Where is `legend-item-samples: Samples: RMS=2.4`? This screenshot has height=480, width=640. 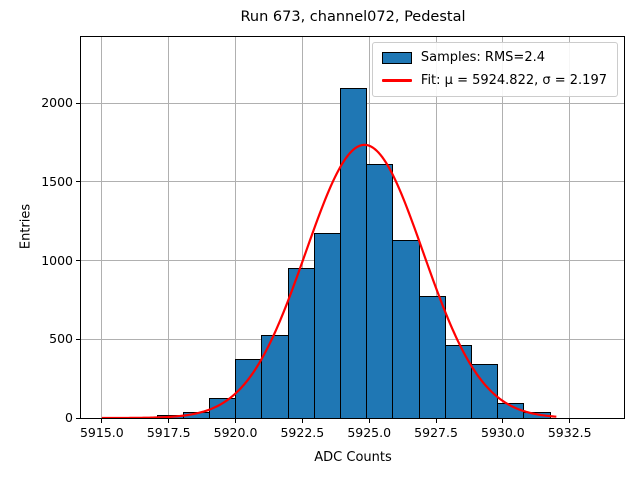 legend-item-samples: Samples: RMS=2.4 is located at coordinates (494, 57).